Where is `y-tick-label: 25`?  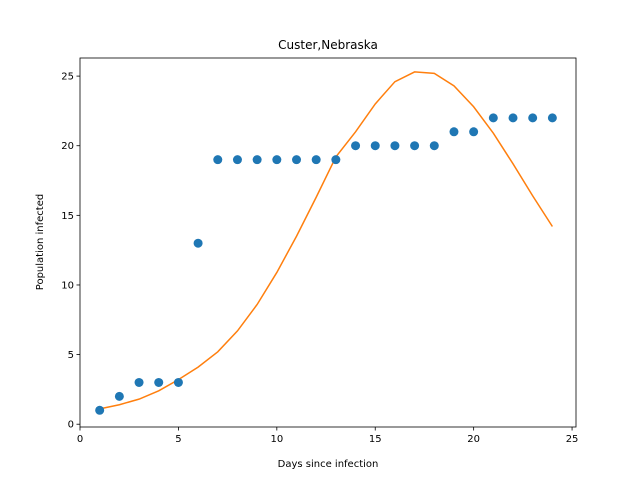 y-tick-label: 25 is located at coordinates (67, 77).